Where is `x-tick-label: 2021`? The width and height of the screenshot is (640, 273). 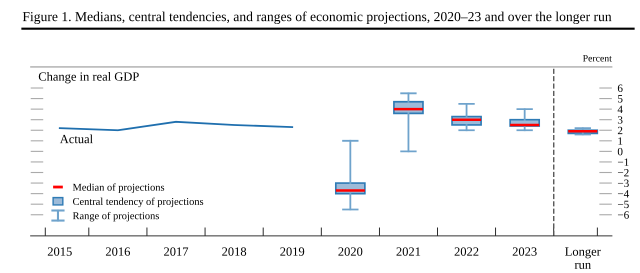 x-tick-label: 2021 is located at coordinates (408, 251).